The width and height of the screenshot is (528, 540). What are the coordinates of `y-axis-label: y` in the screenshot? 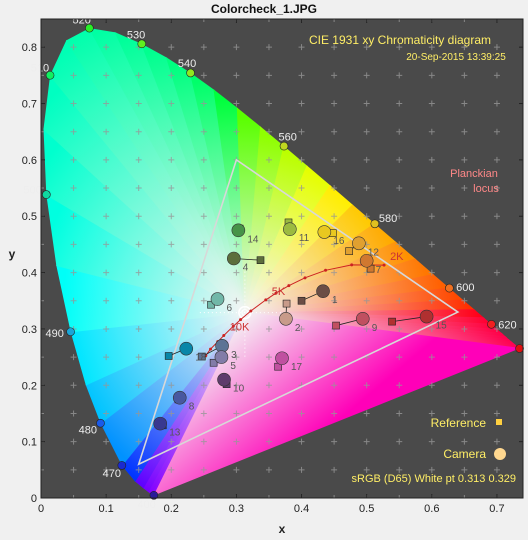 It's located at (12, 254).